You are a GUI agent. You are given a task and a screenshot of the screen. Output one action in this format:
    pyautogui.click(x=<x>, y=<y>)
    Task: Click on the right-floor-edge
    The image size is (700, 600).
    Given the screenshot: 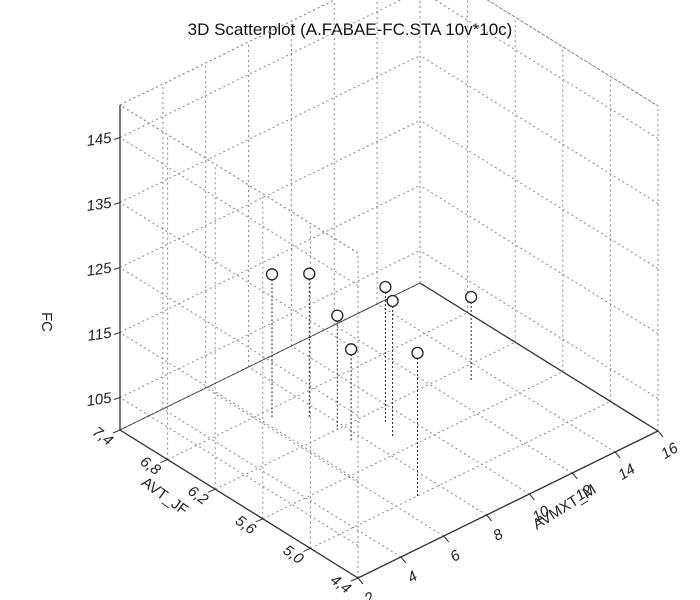 What is the action you would take?
    pyautogui.click(x=539, y=357)
    